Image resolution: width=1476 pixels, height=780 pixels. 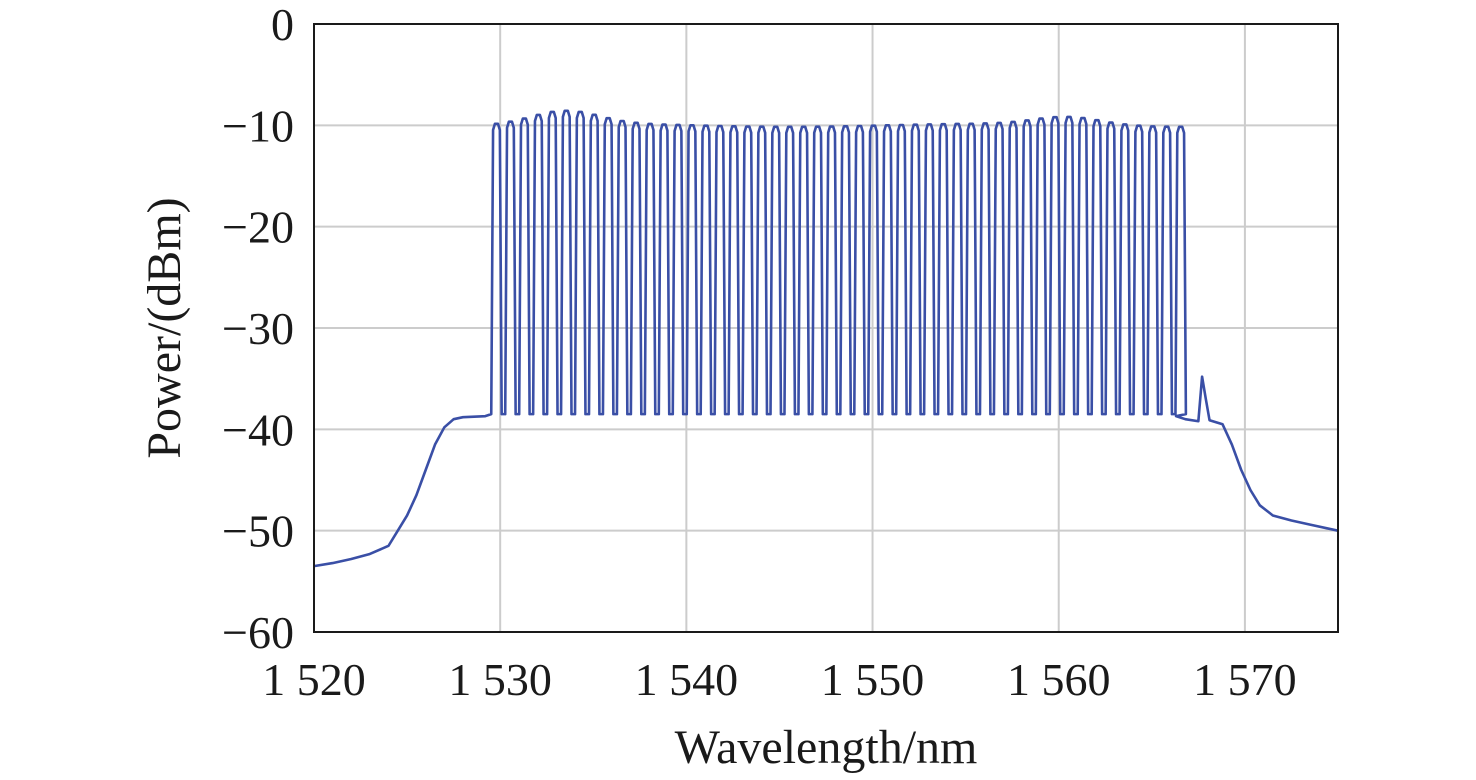 I want to click on x-tick-label: 1 540, so click(x=687, y=679).